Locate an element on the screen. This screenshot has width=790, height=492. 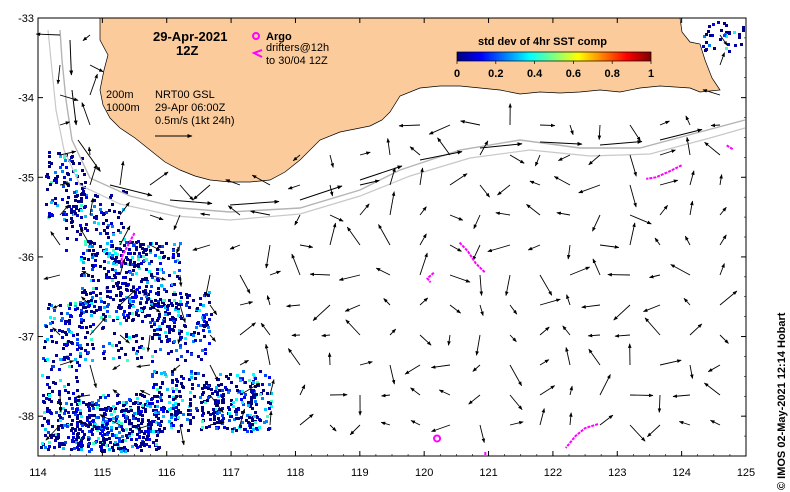
drifter-track is located at coordinates (128, 248).